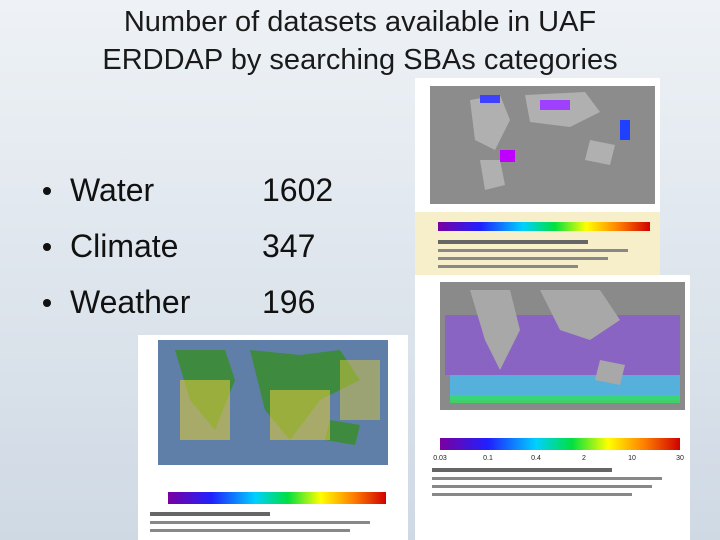 The height and width of the screenshot is (540, 720). What do you see at coordinates (130, 302) in the screenshot?
I see `item-label: Weather` at bounding box center [130, 302].